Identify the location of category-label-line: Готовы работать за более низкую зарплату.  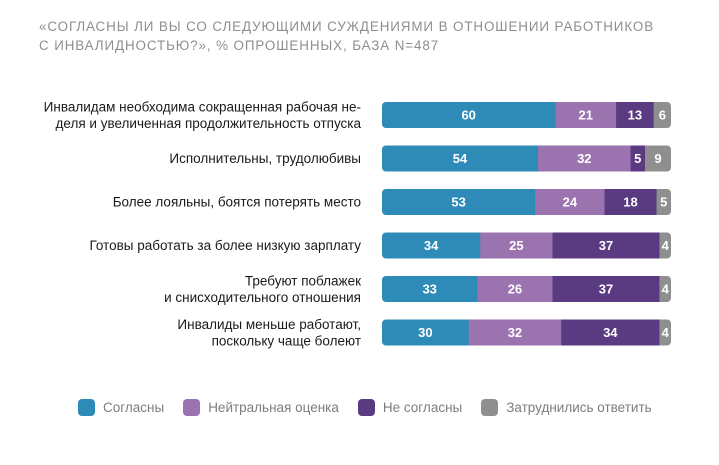
(225, 245).